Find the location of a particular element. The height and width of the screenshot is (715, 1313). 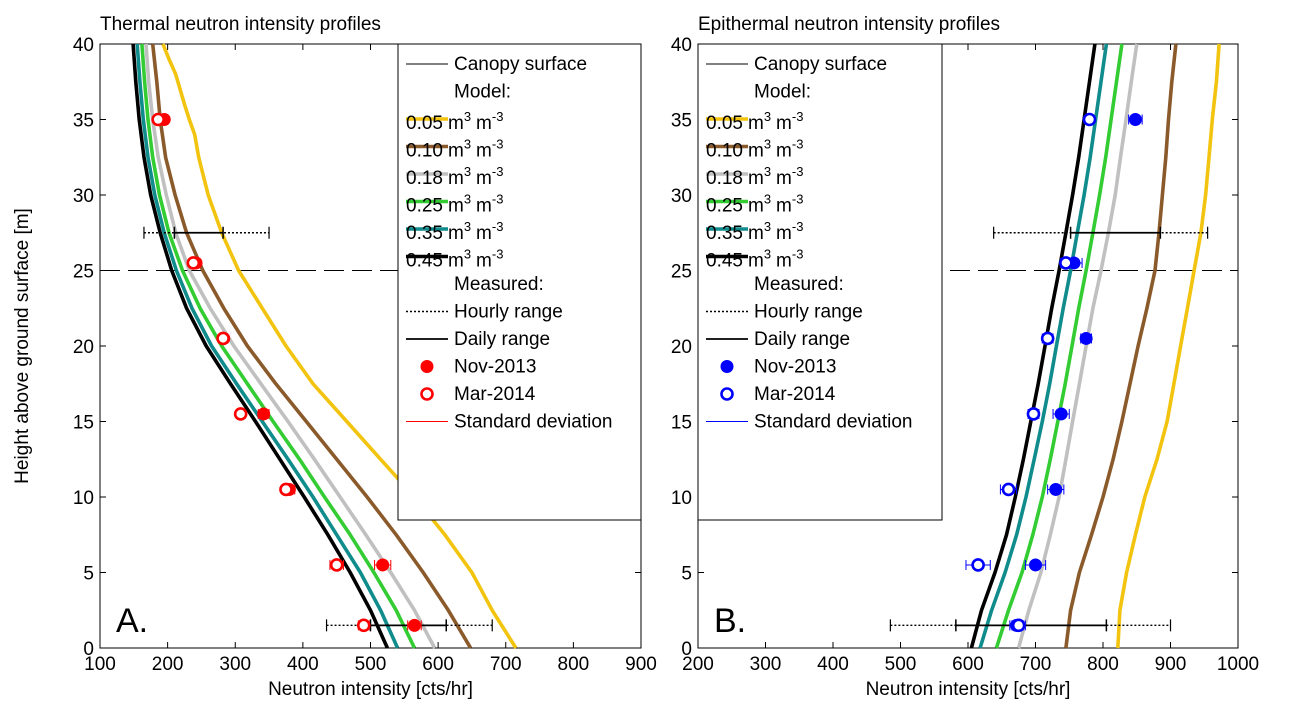

legend-model-label: 0.10 m3 m-3 is located at coordinates (754, 149).